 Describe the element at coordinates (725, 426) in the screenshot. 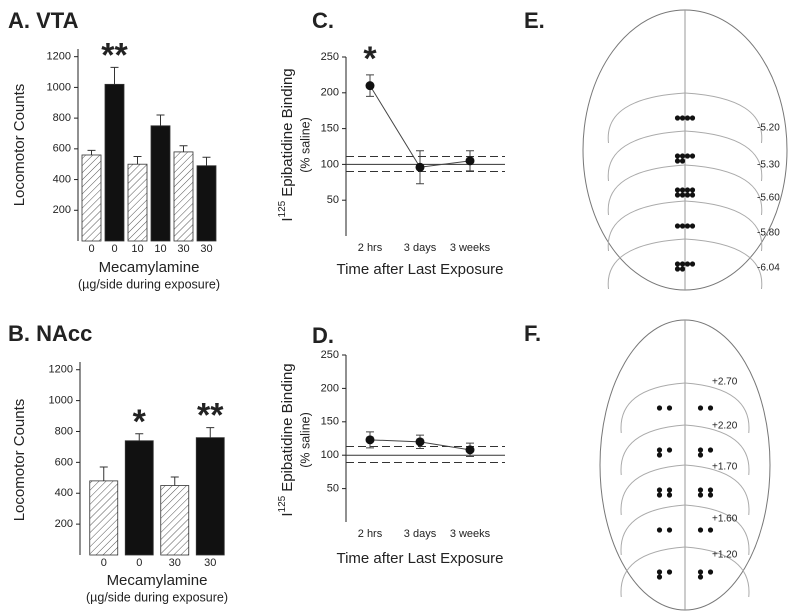

I see `coordinate-label: +2.20` at that location.